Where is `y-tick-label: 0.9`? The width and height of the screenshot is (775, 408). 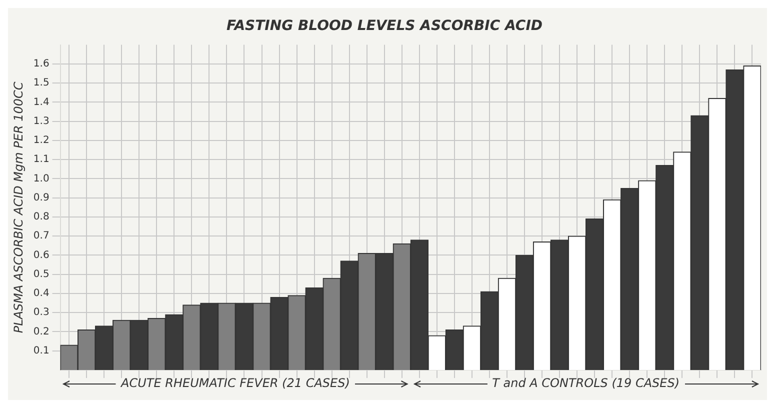
y-tick-label: 0.9 is located at coordinates (41, 198).